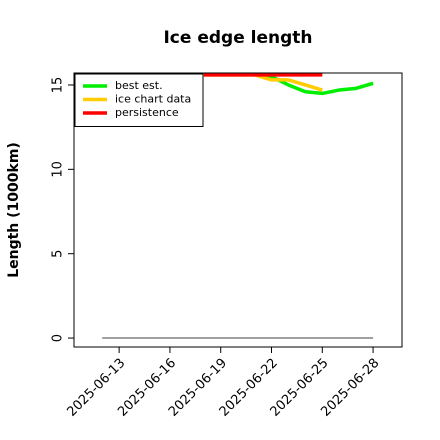 The height and width of the screenshot is (440, 440). Describe the element at coordinates (58, 169) in the screenshot. I see `y-tick-label: 10` at that location.